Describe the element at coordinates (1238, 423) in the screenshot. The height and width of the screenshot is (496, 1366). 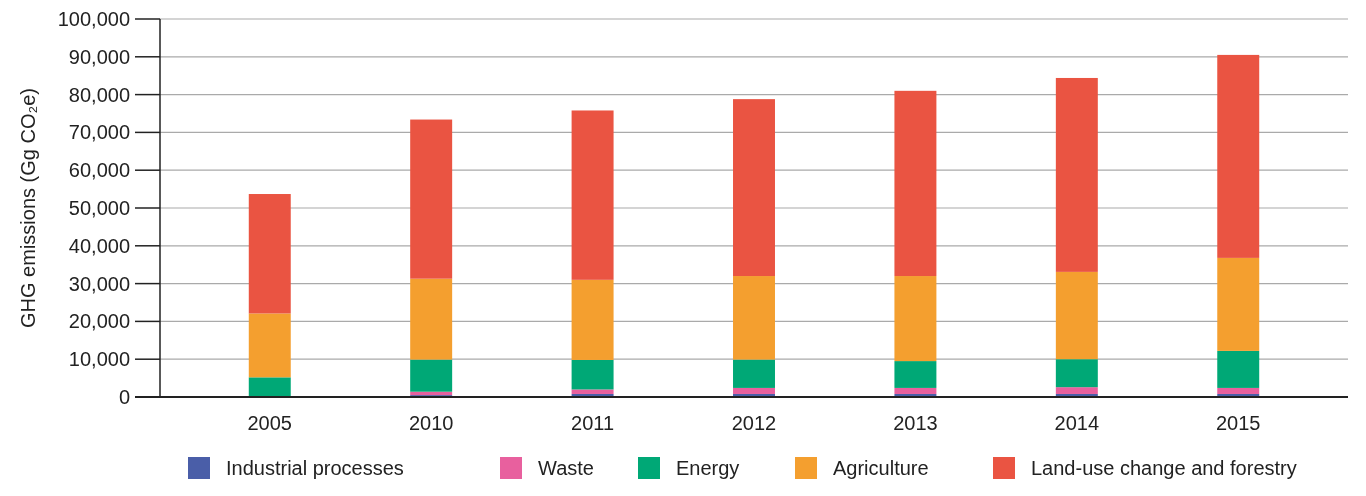
I see `x-tick-label: 2015` at that location.